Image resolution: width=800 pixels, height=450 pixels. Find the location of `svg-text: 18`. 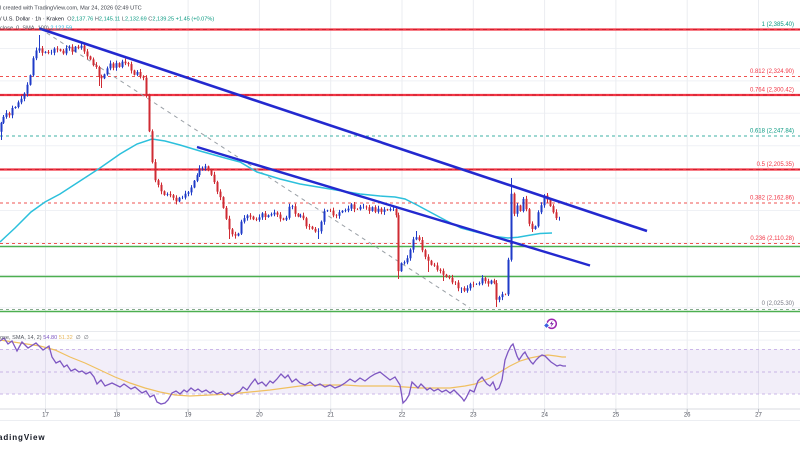

svg-text: 18 is located at coordinates (116, 415).